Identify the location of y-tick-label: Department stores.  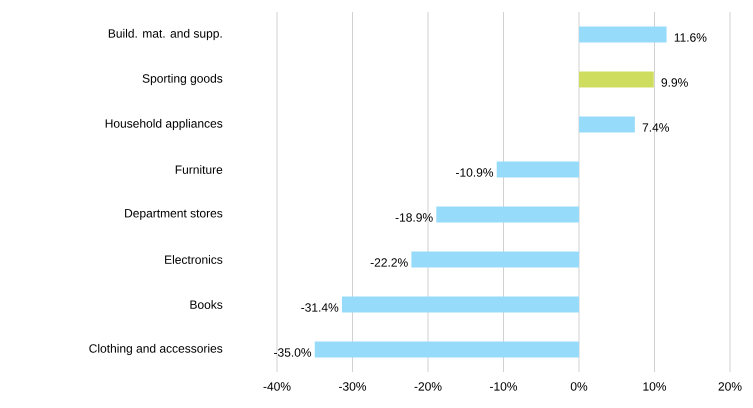
(173, 214).